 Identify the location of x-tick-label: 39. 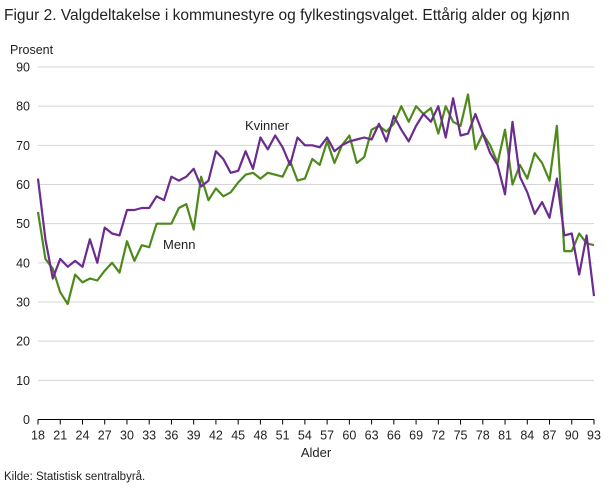
(194, 436).